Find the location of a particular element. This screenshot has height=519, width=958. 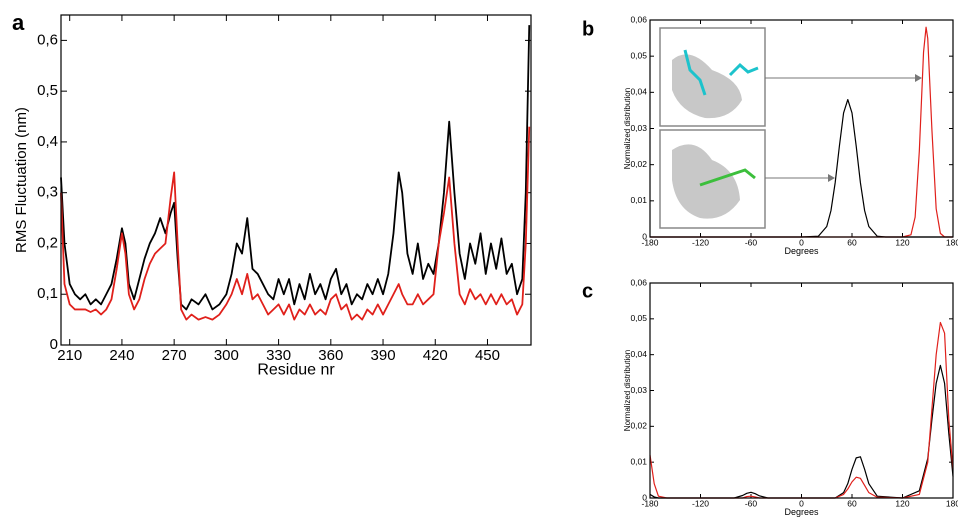

x-tick-label: 390 is located at coordinates (383, 355).